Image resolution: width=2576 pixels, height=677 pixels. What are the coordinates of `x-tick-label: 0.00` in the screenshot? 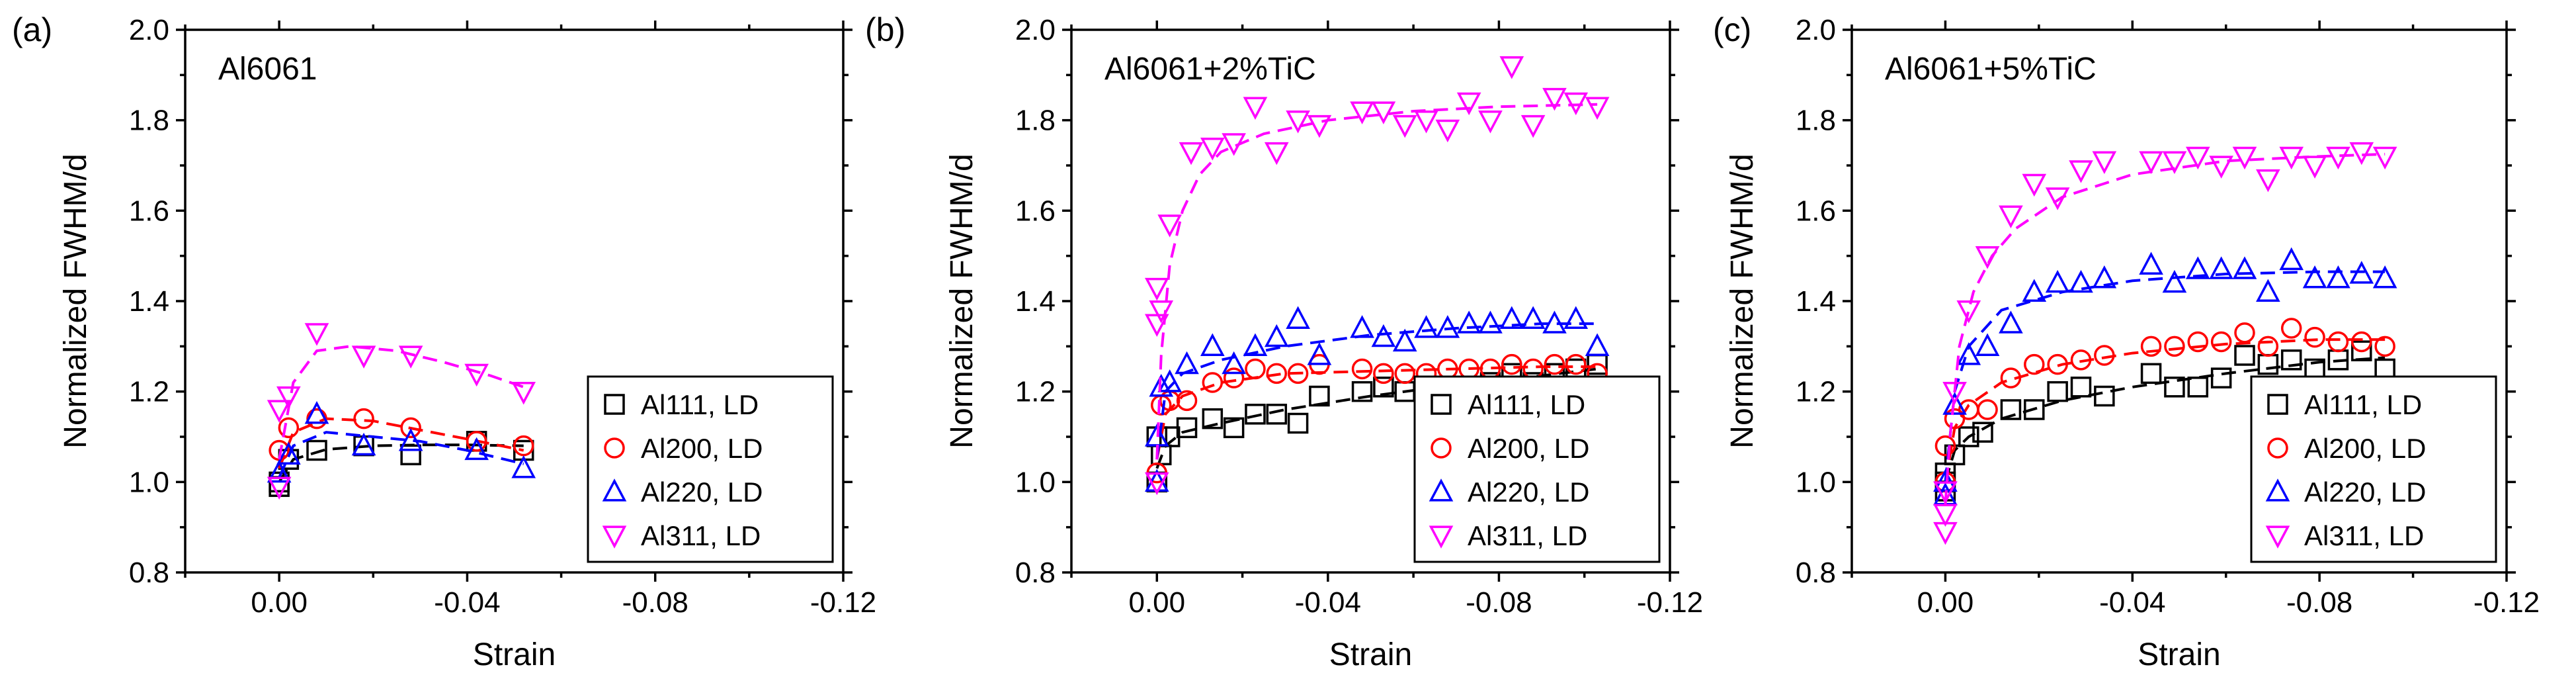 It's located at (1156, 602).